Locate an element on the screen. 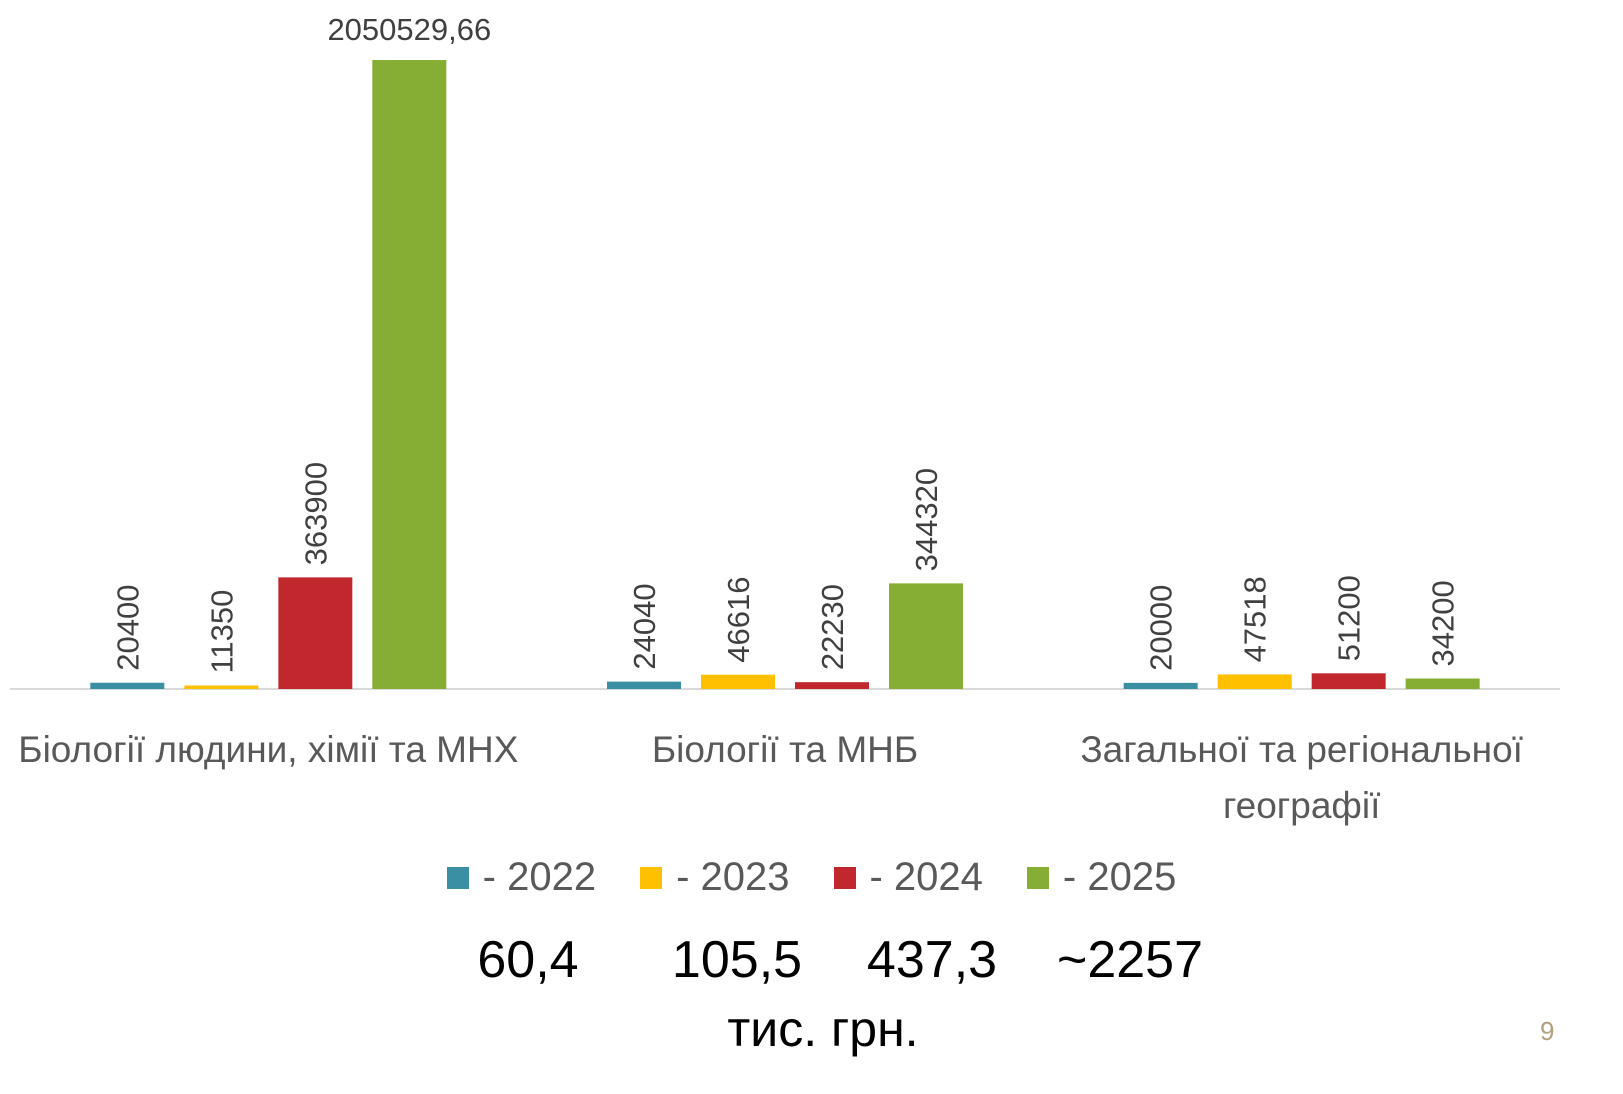 The height and width of the screenshot is (1094, 1623). data-label: 22230 is located at coordinates (832, 627).